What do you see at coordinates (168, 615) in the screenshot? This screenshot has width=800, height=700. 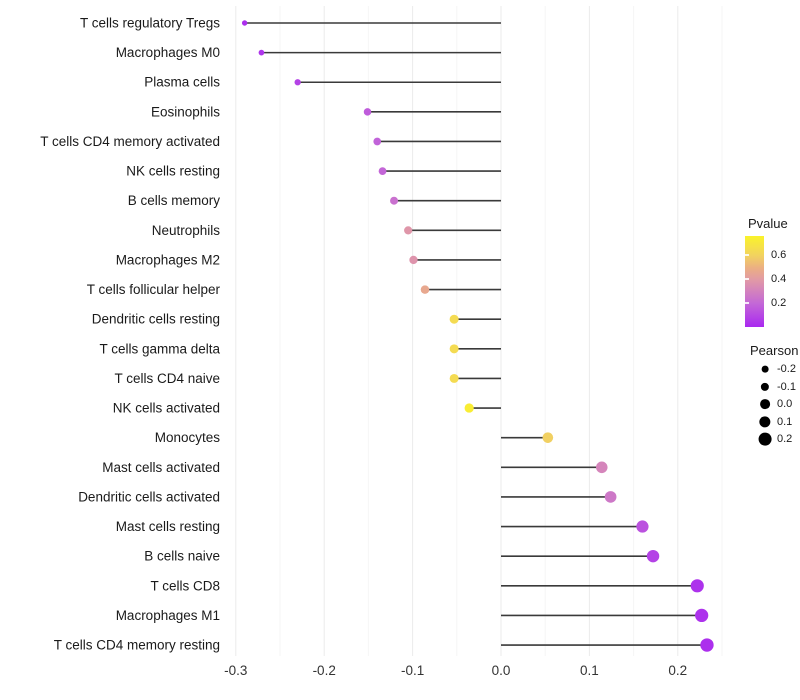 I see `category-label: Macrophages M1` at bounding box center [168, 615].